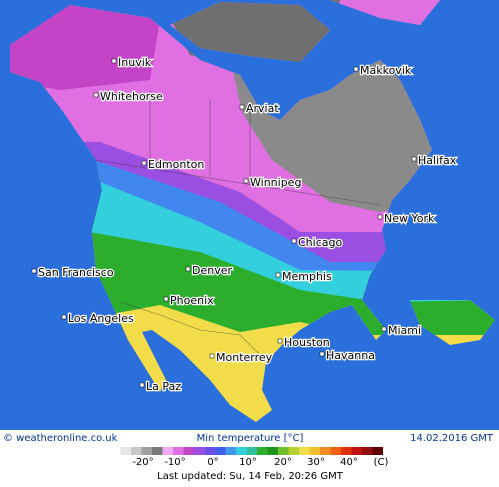 This screenshot has height=487, width=499. I want to click on footer, so click(249, 458).